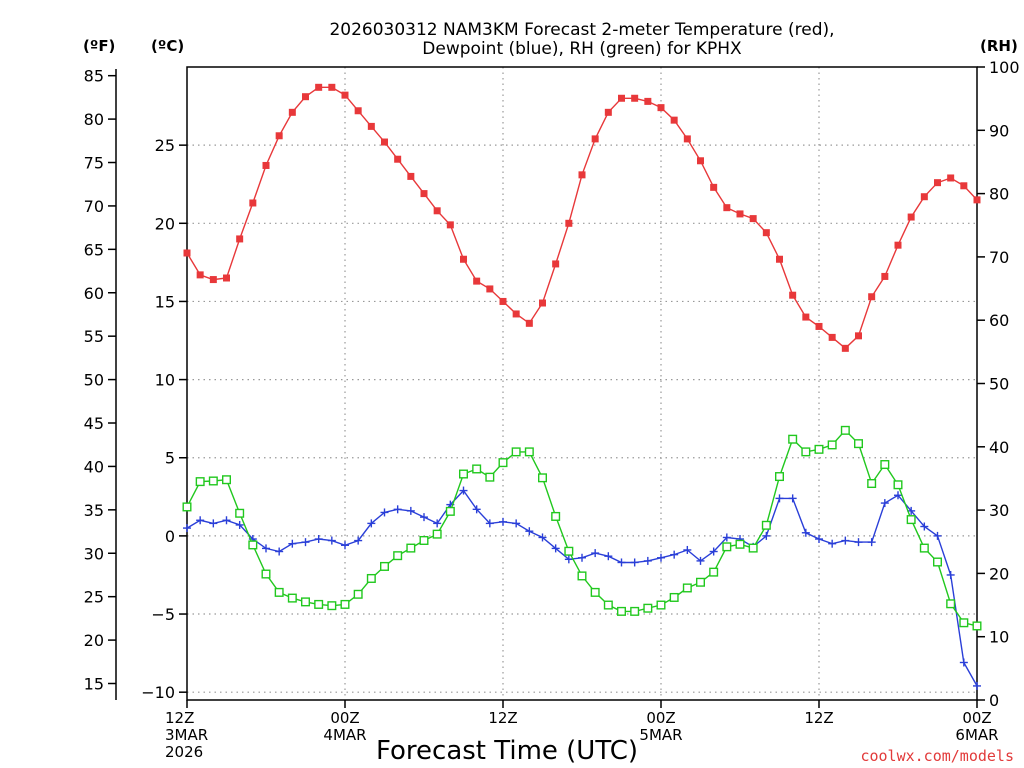 This screenshot has height=768, width=1024. I want to click on celsius-tick-label: 5, so click(170, 458).